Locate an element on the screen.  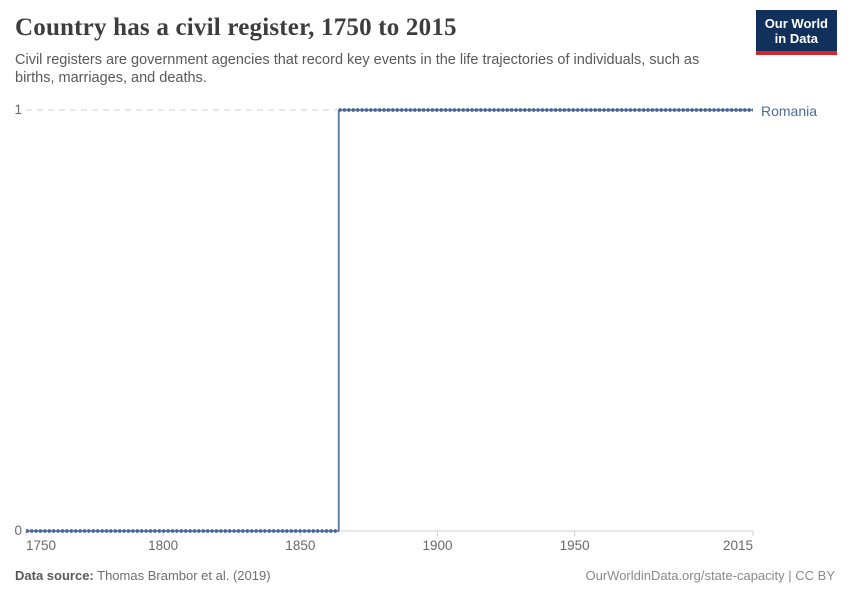
x-axis-label: 1850 is located at coordinates (300, 545).